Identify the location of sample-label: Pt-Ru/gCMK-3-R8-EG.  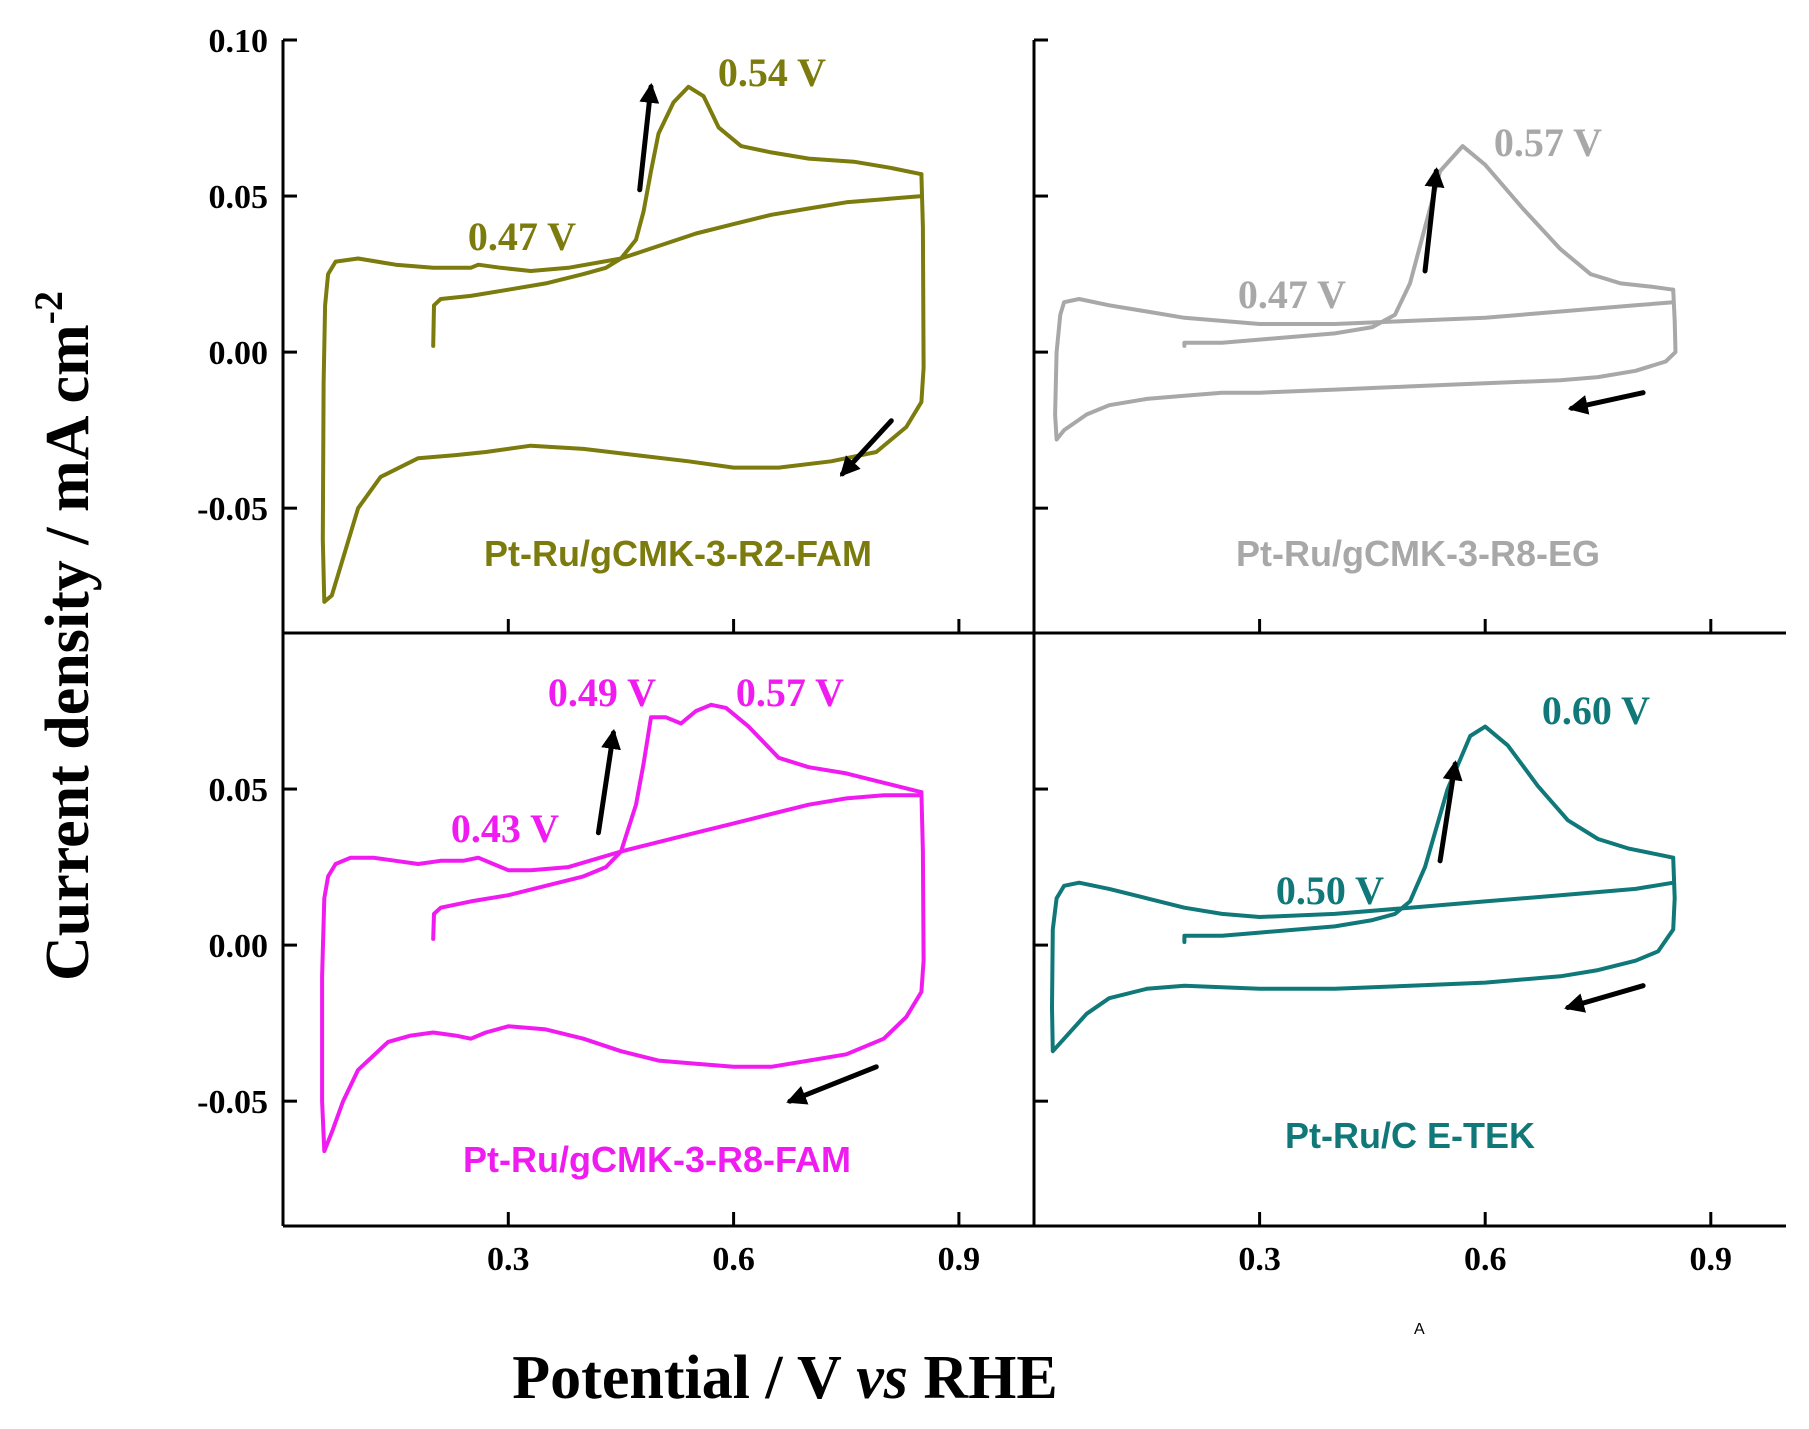
(1418, 553).